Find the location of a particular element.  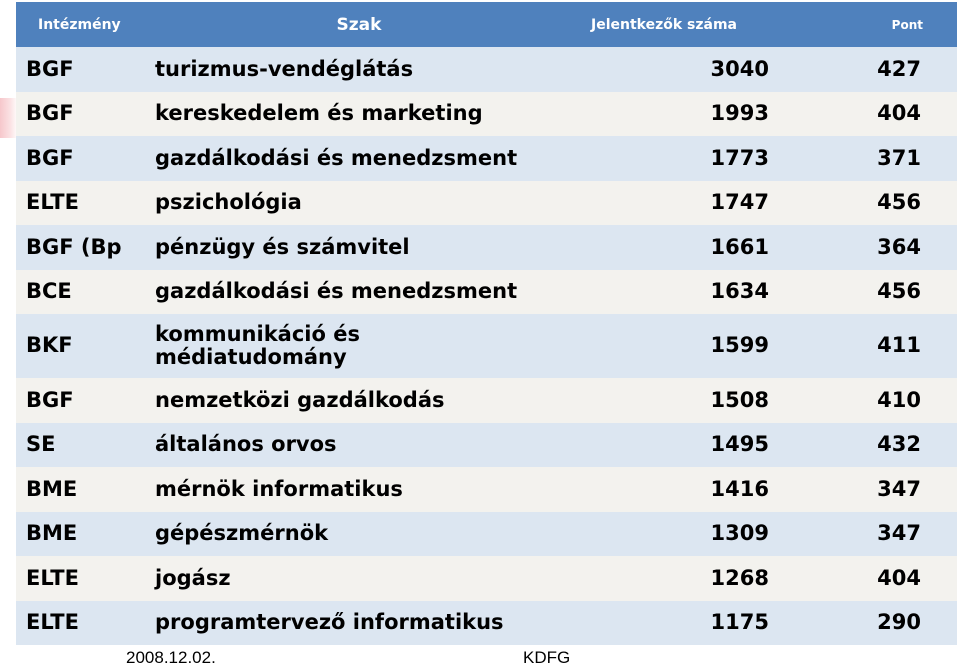

cell-institution: BGF (Bp is located at coordinates (74, 246).